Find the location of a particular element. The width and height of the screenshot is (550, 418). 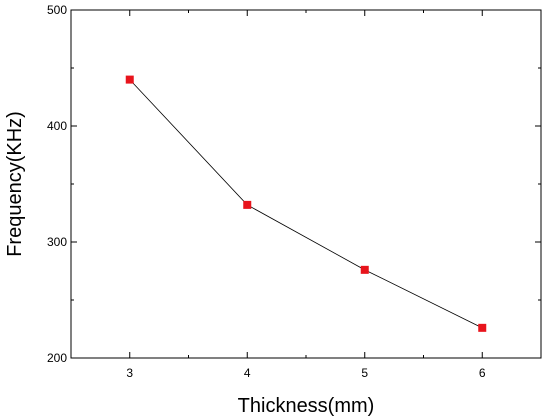

y-tick-label: 500 is located at coordinates (57, 10).